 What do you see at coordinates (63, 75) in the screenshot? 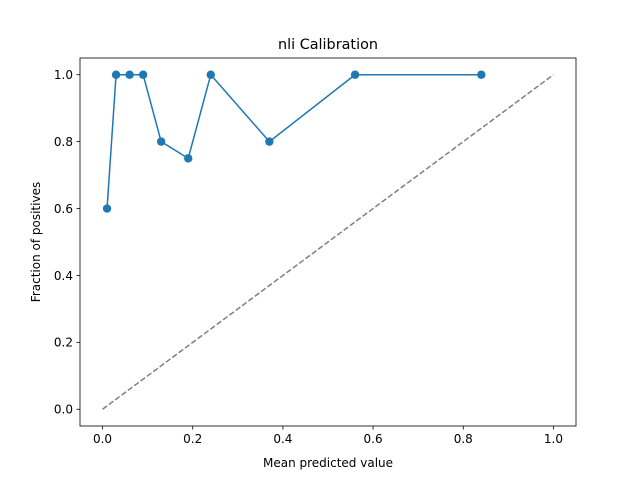
I see `y-tick-label: 1.0` at bounding box center [63, 75].